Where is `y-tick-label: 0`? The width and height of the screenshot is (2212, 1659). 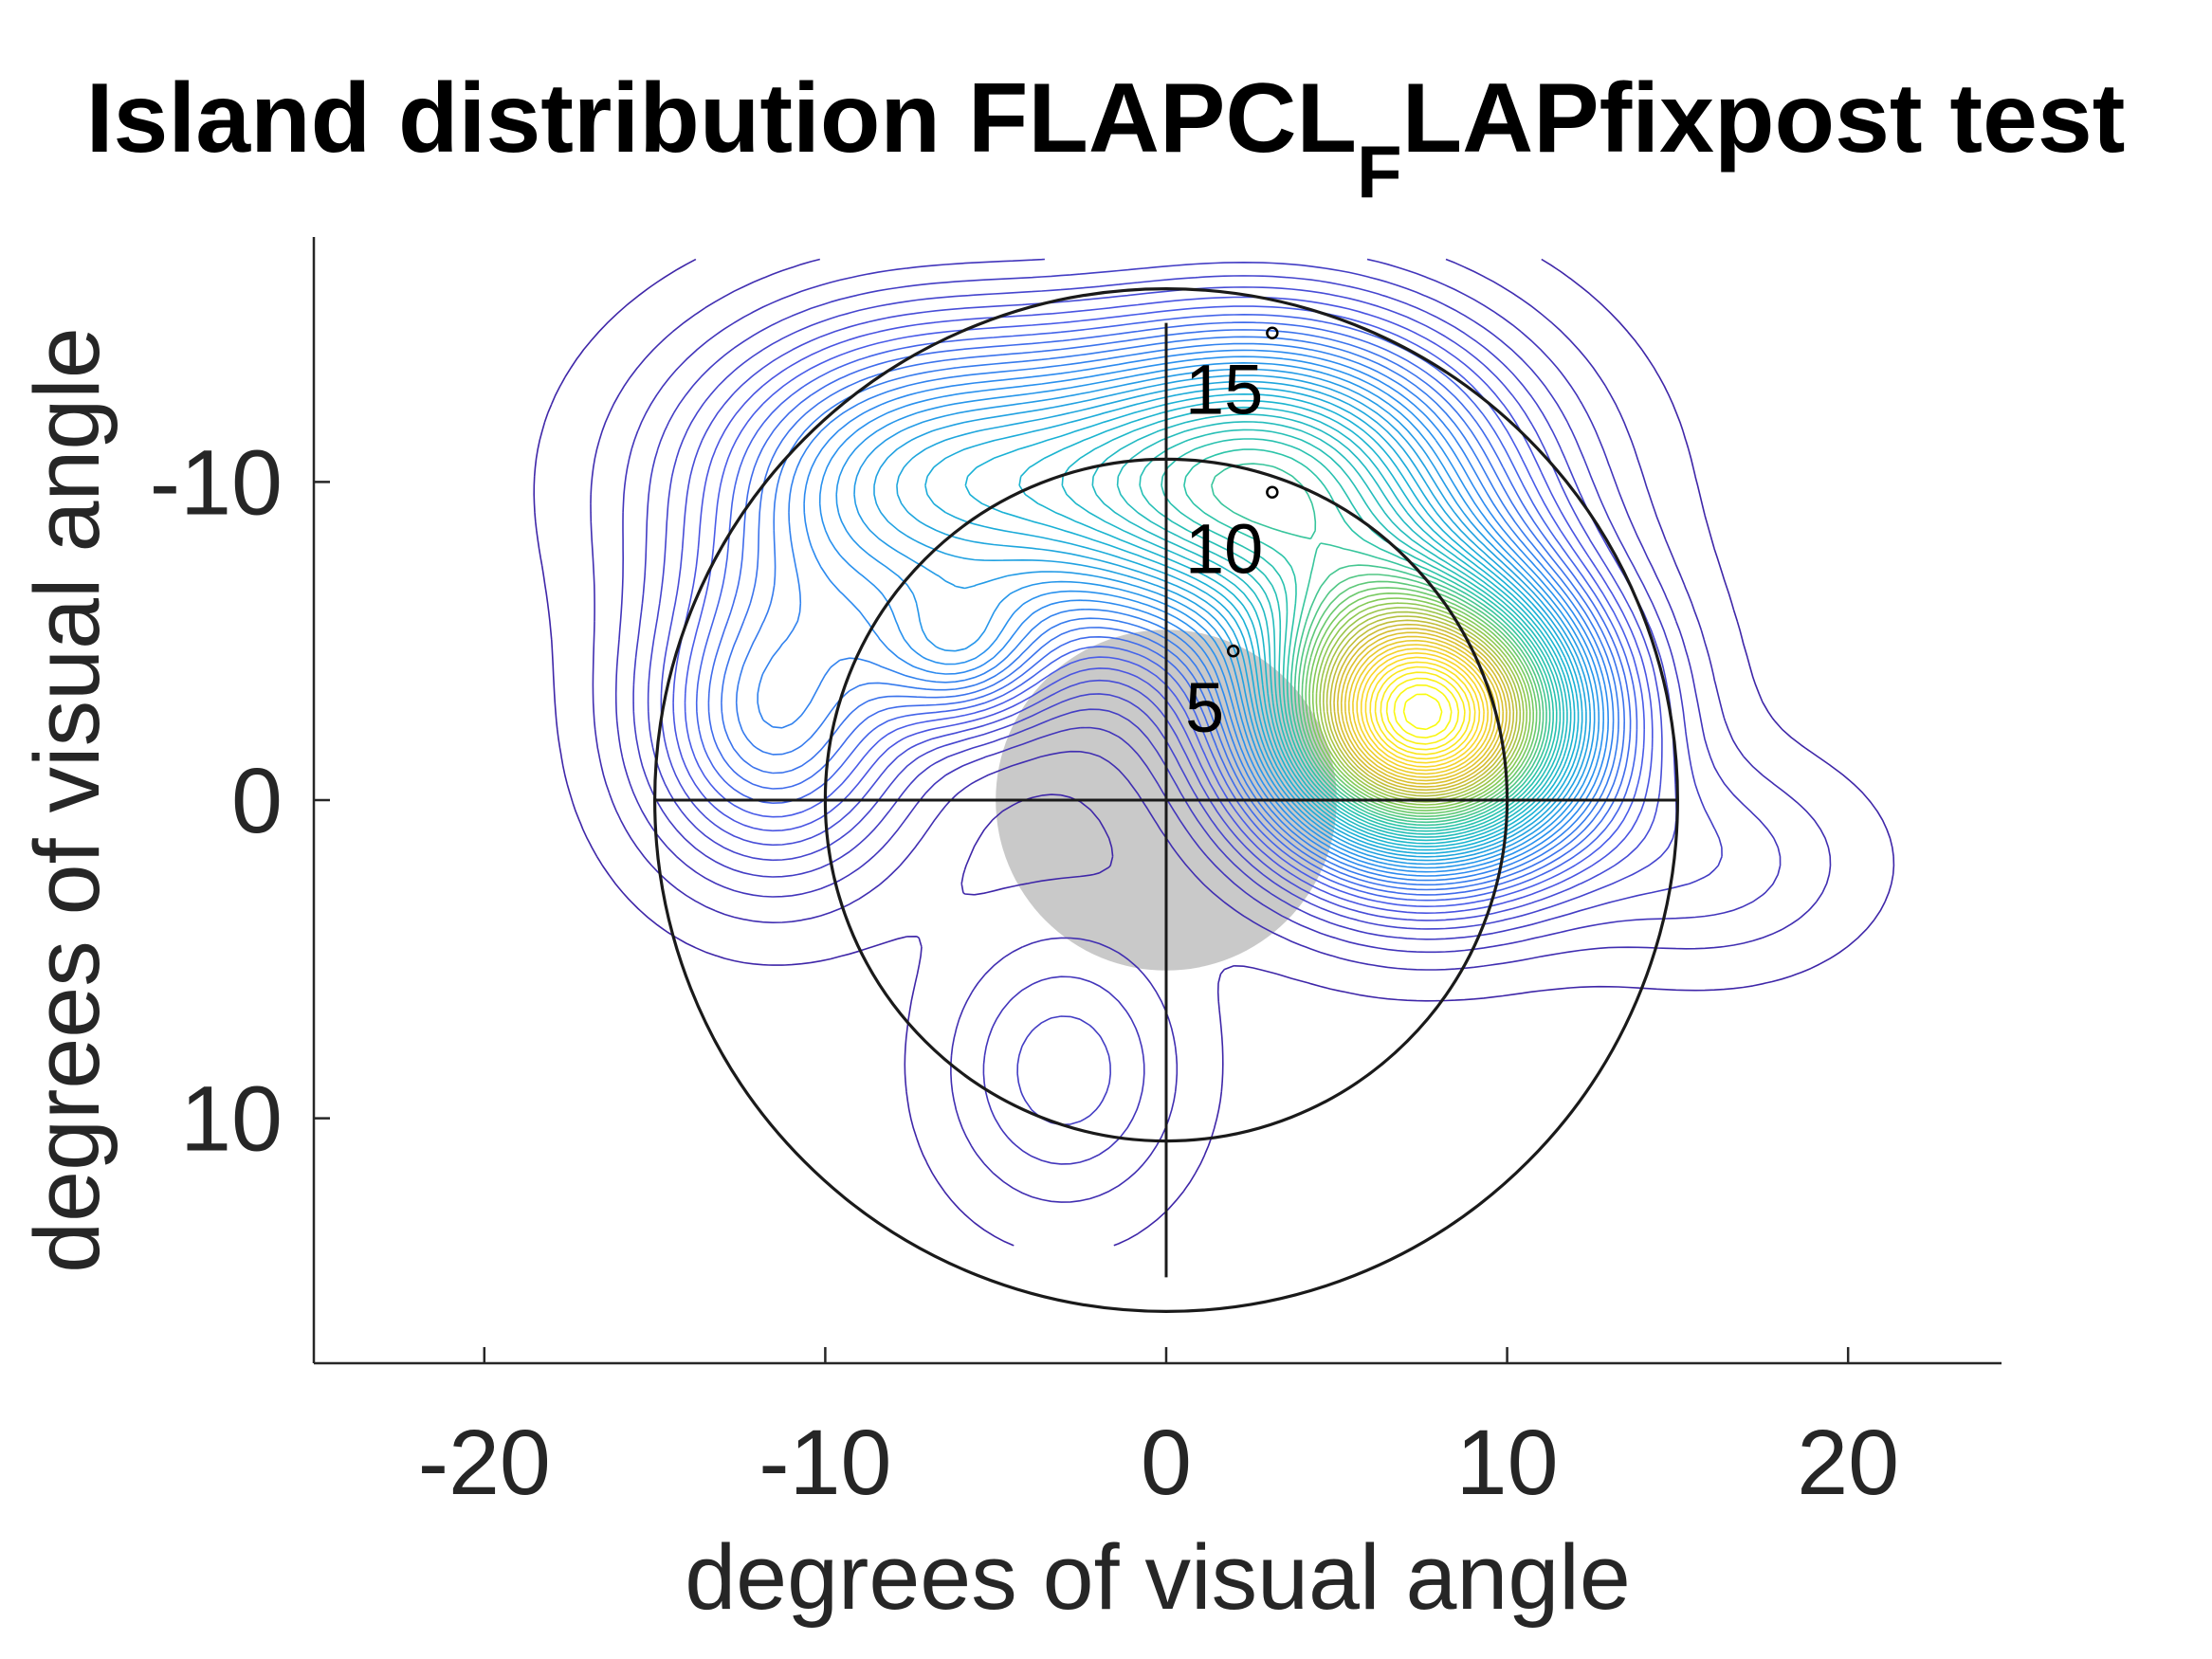
y-tick-label: 0 is located at coordinates (257, 800).